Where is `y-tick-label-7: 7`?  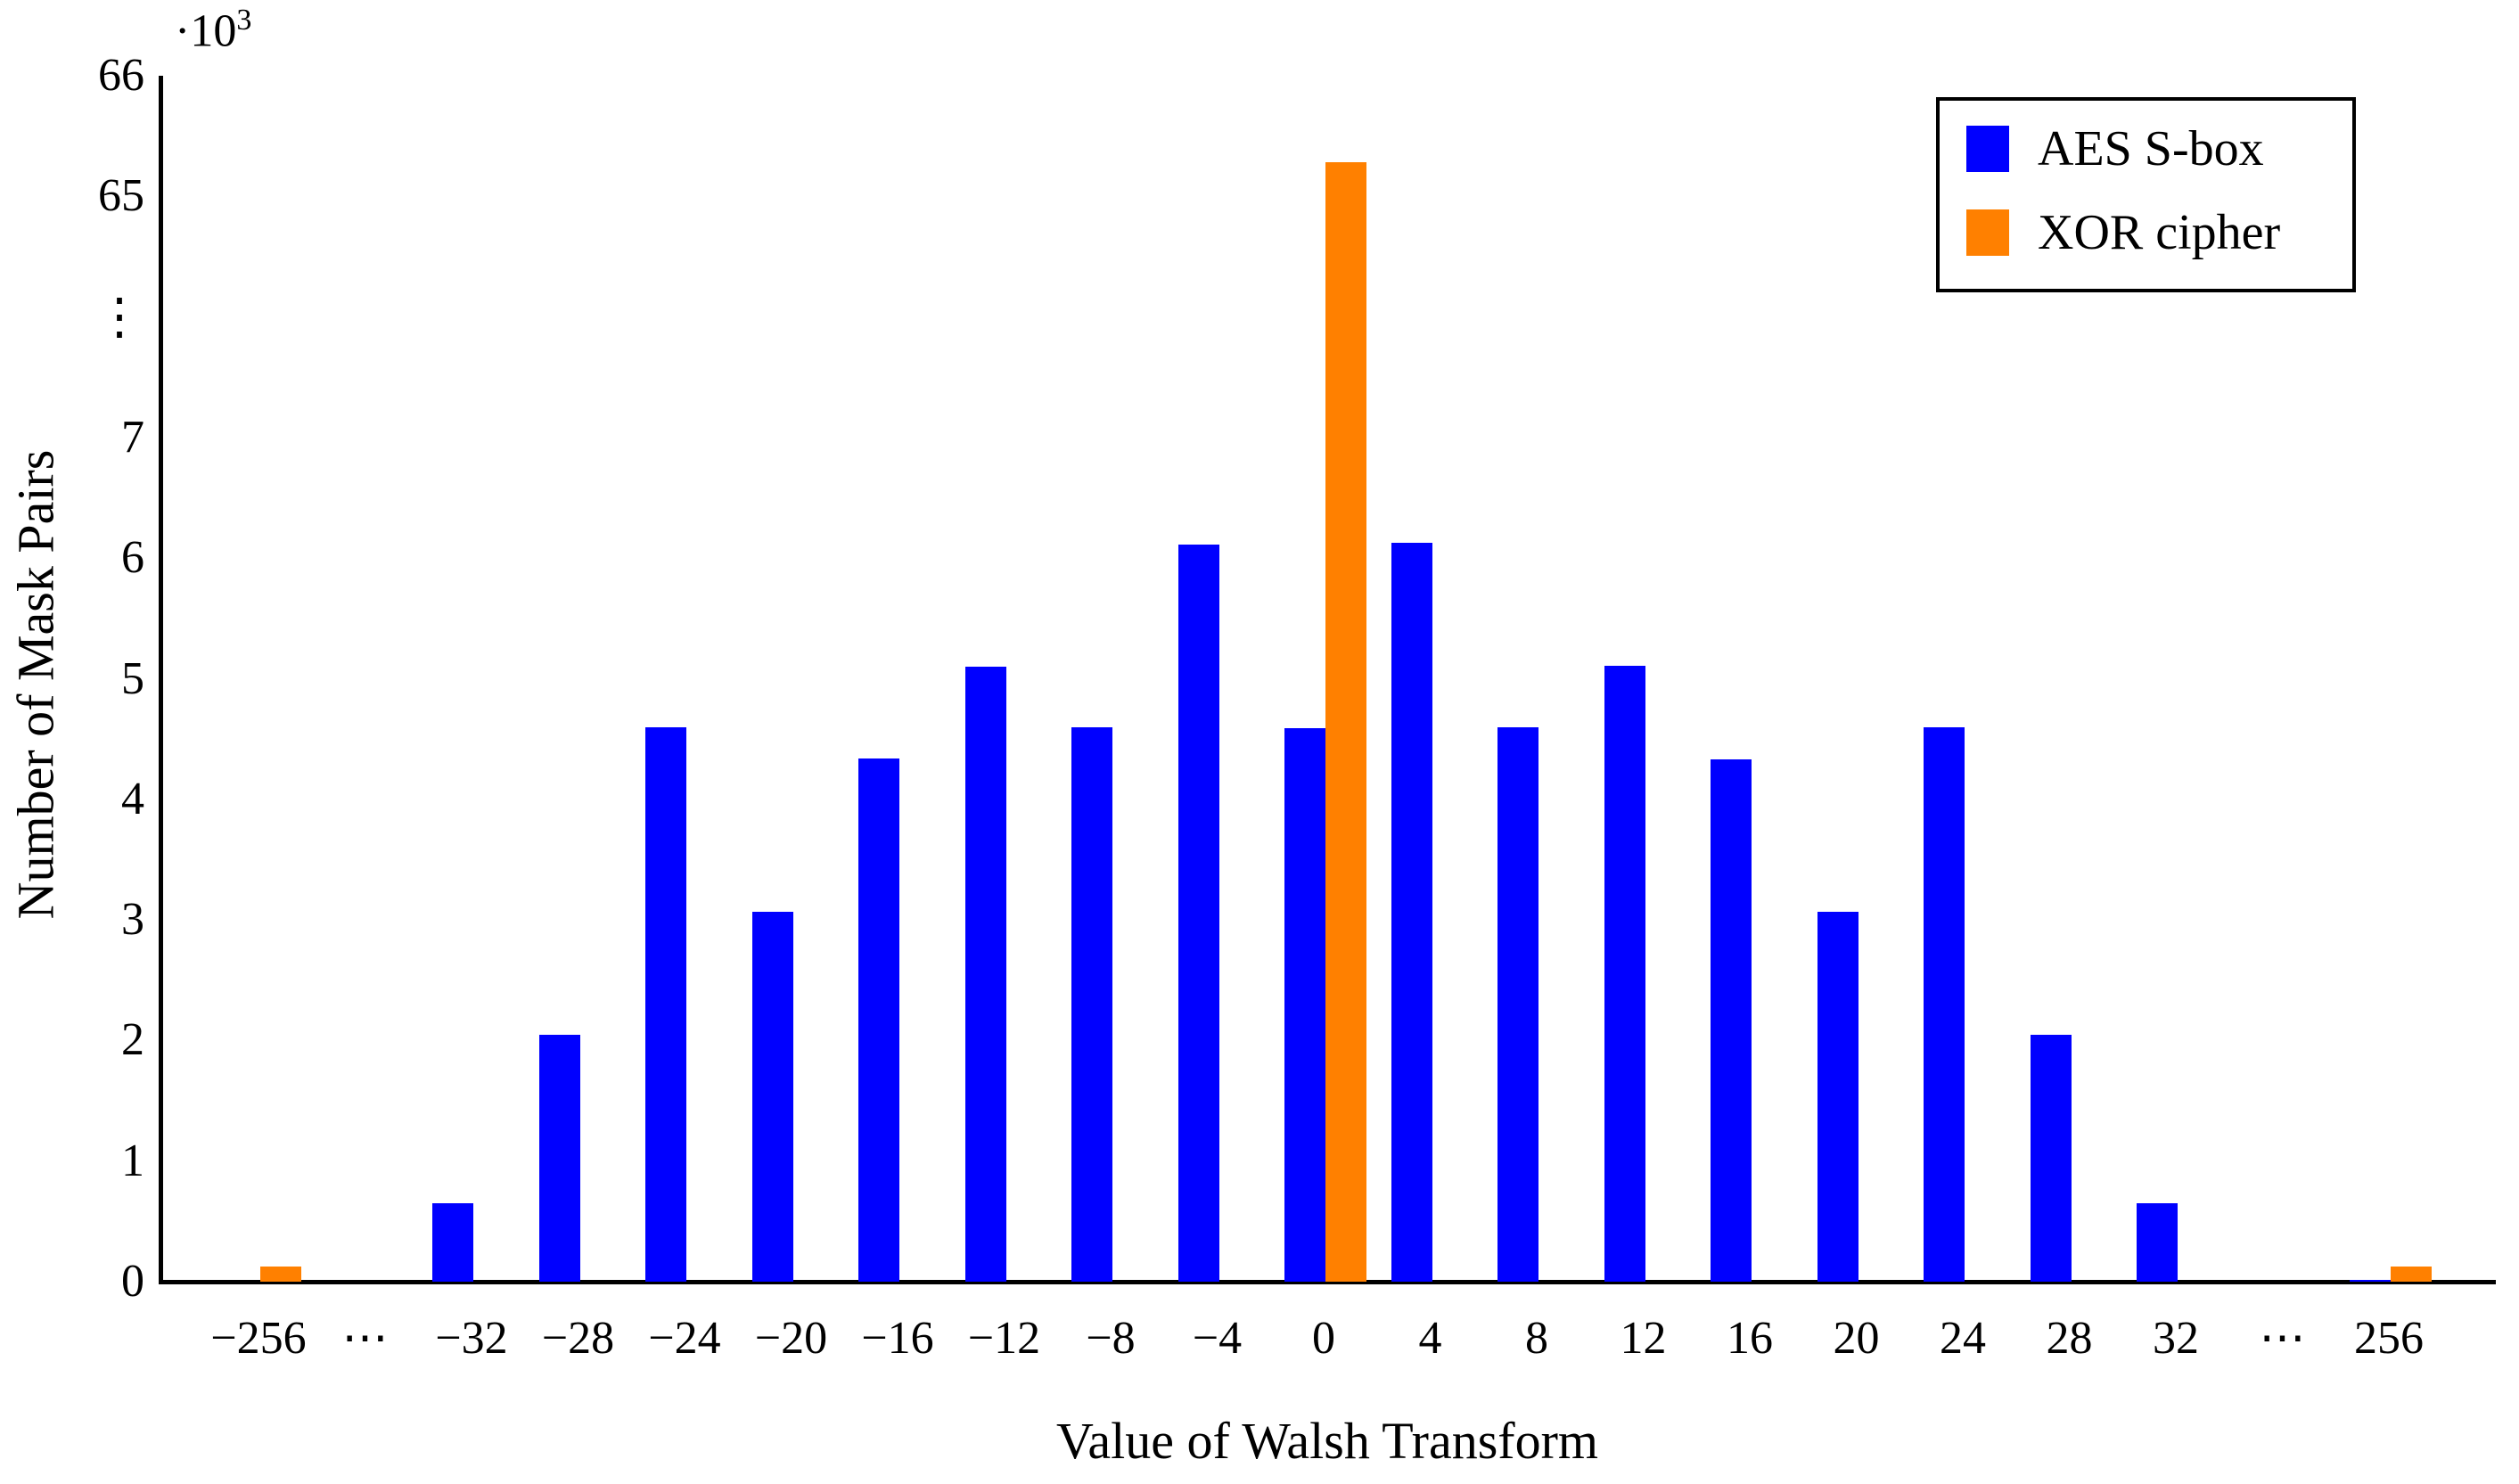
y-tick-label-7: 7 is located at coordinates (132, 437).